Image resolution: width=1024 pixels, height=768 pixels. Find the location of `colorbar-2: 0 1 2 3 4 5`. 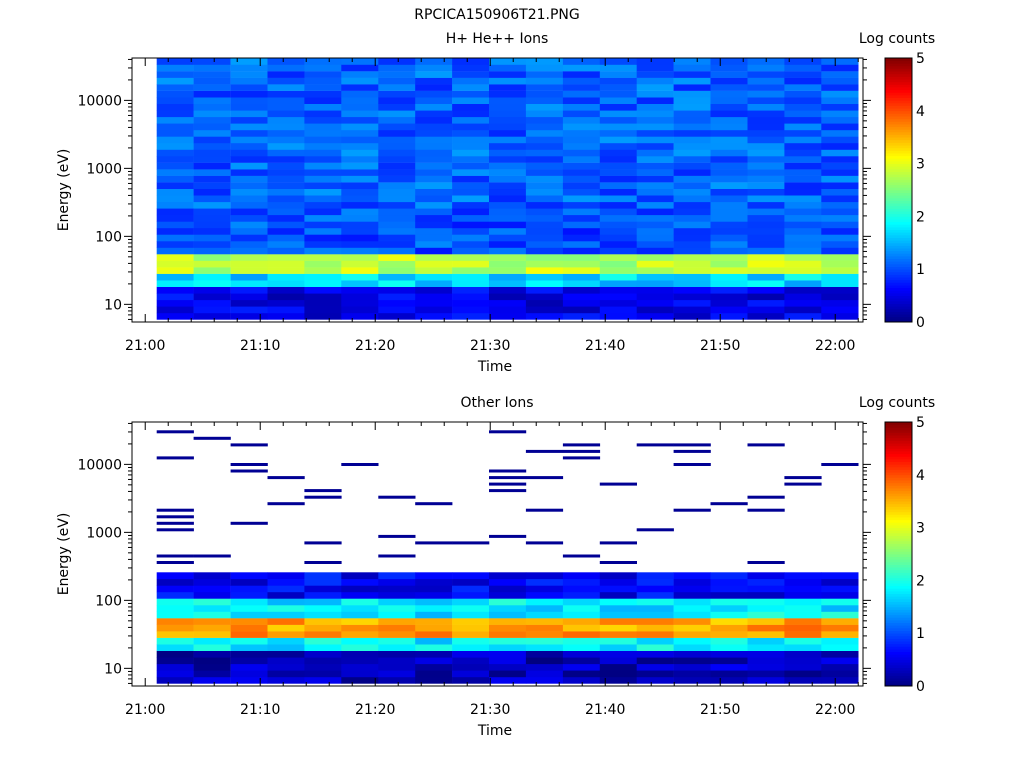

colorbar-2: 0 1 2 3 4 5 is located at coordinates (904, 555).